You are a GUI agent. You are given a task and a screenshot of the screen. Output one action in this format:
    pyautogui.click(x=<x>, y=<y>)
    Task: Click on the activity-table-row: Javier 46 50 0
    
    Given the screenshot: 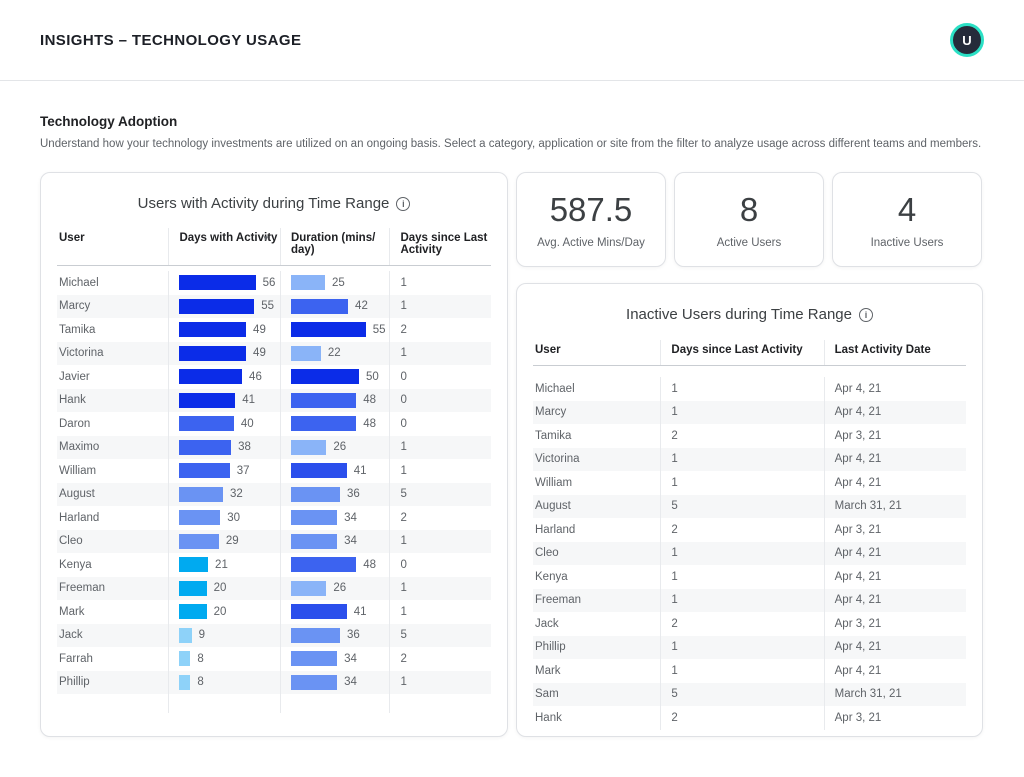 What is the action you would take?
    pyautogui.click(x=274, y=377)
    